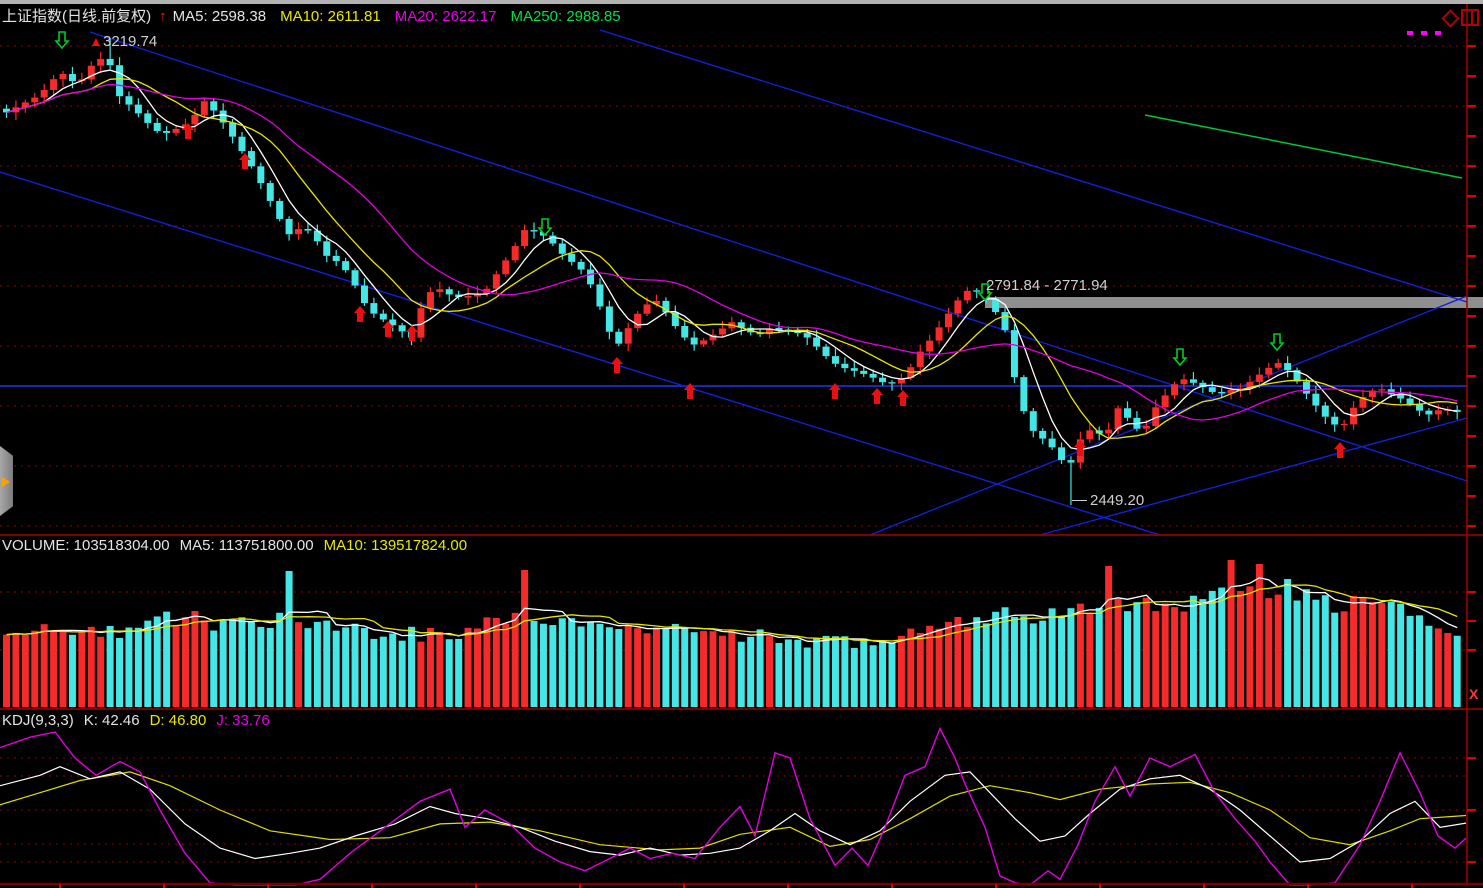  I want to click on panel-expand-handle, so click(6, 481).